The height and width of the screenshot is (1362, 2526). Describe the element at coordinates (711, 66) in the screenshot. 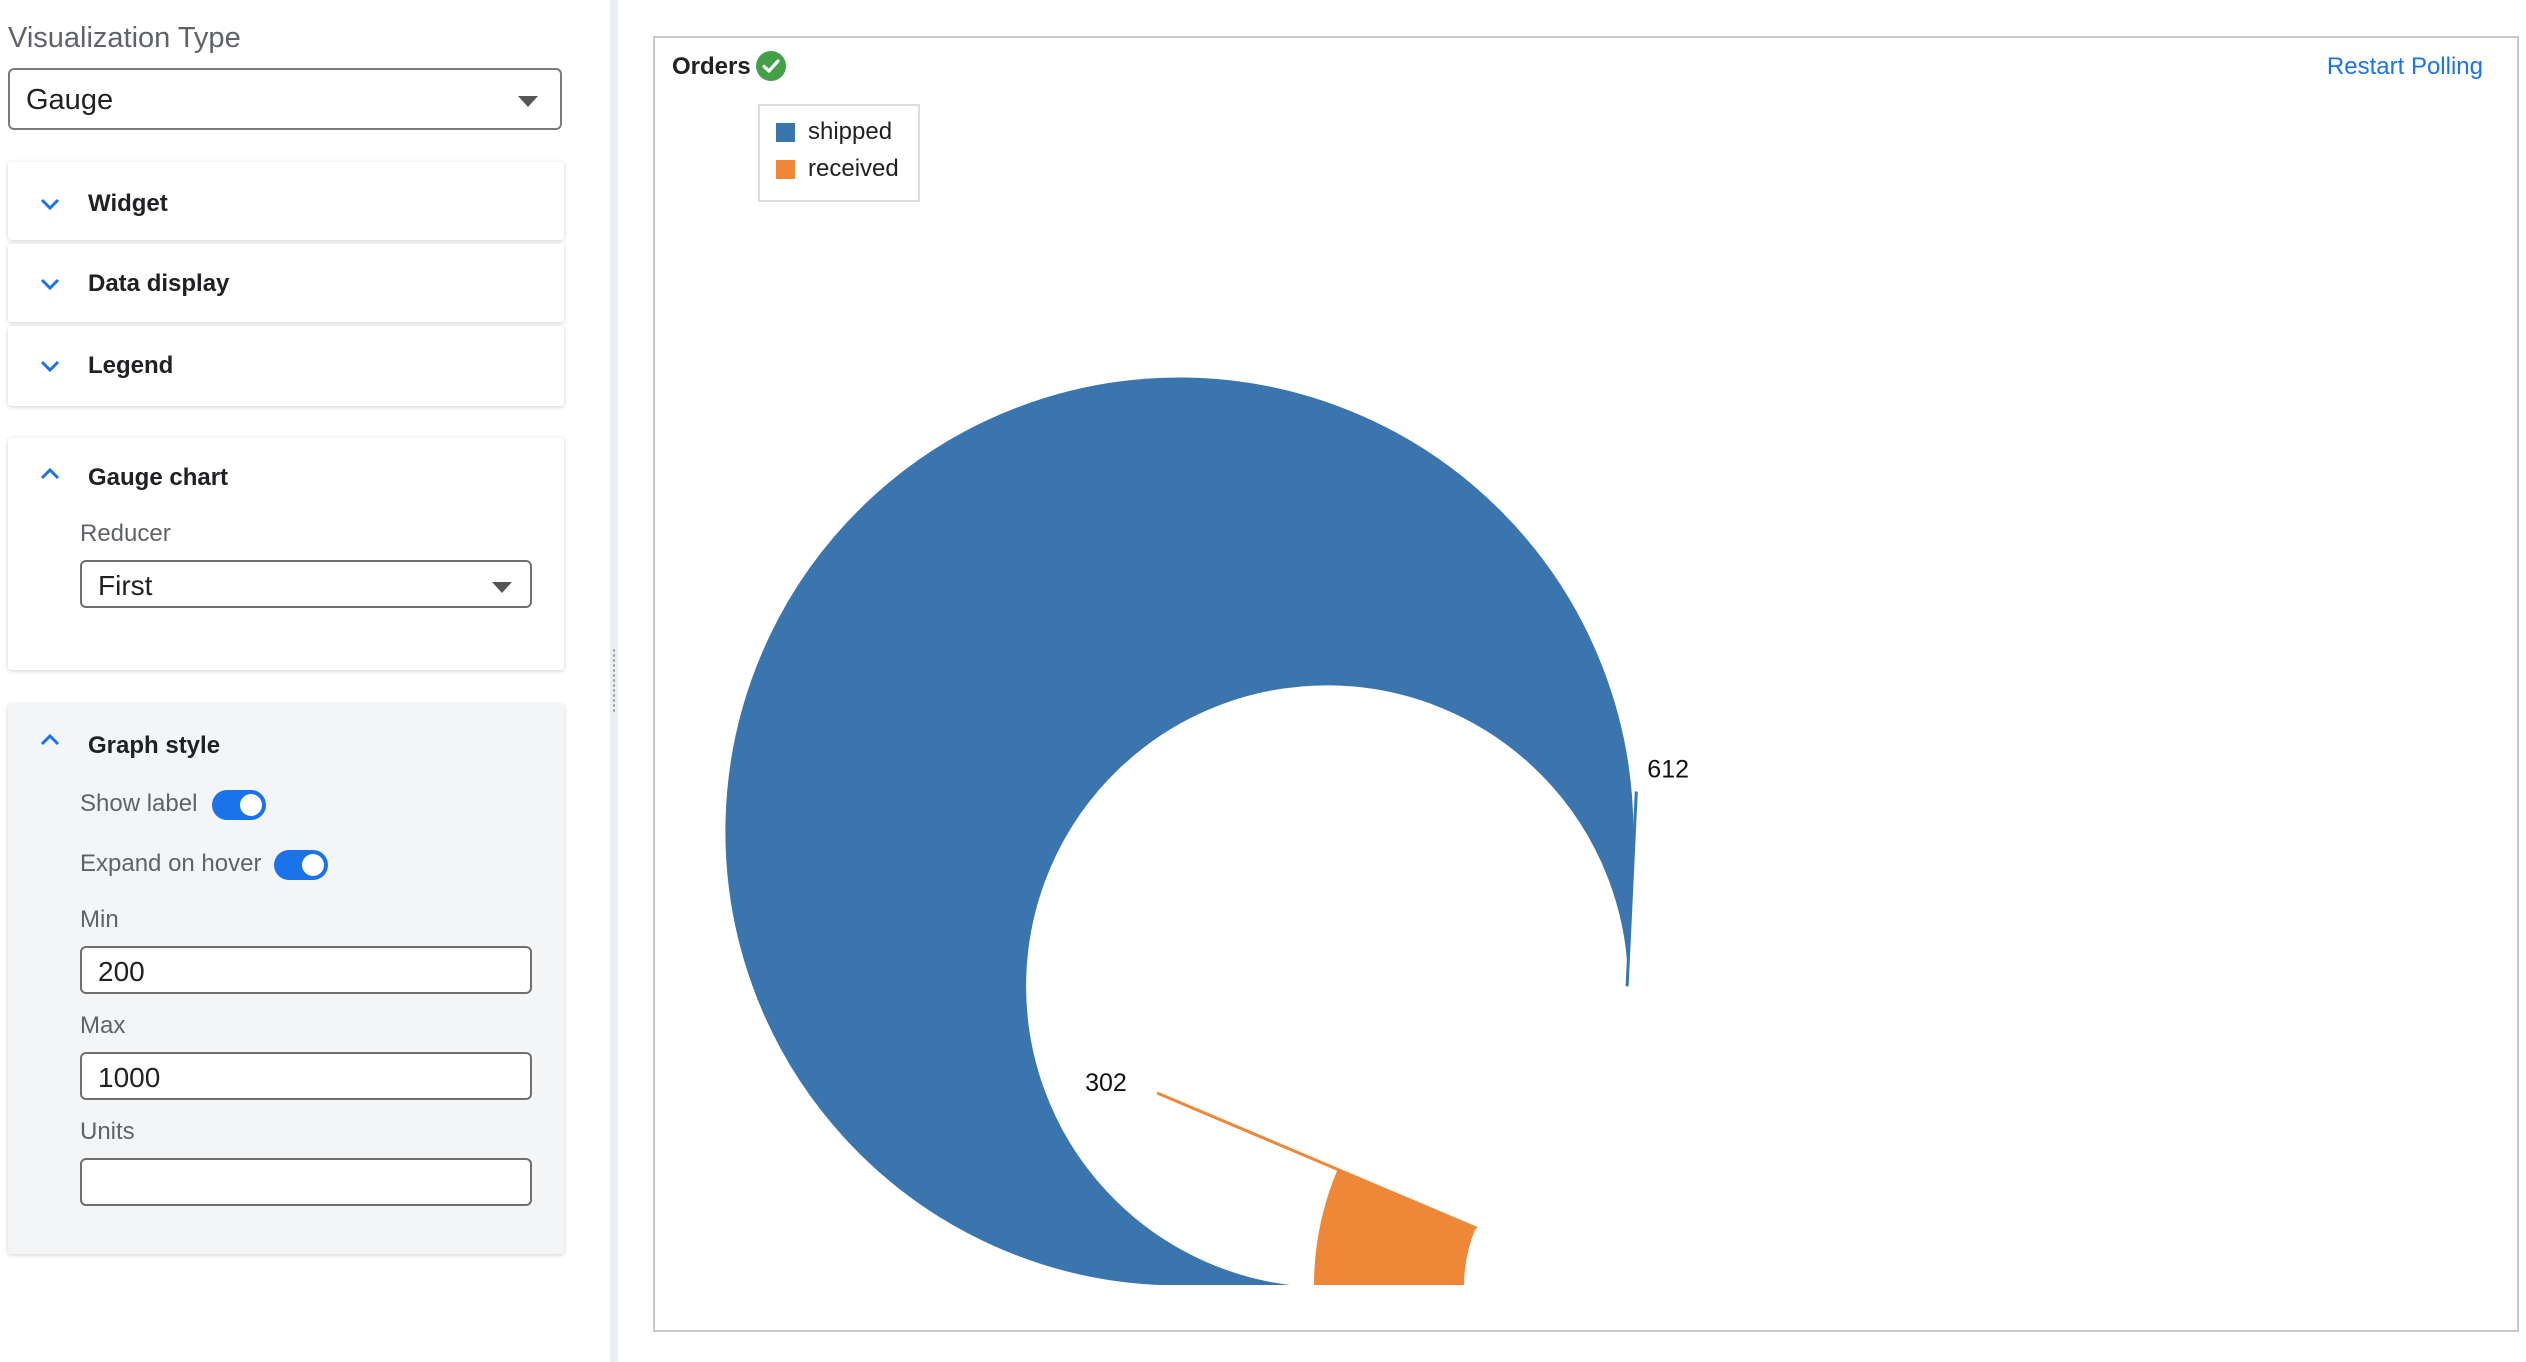

I see `widget-title: Orders` at that location.